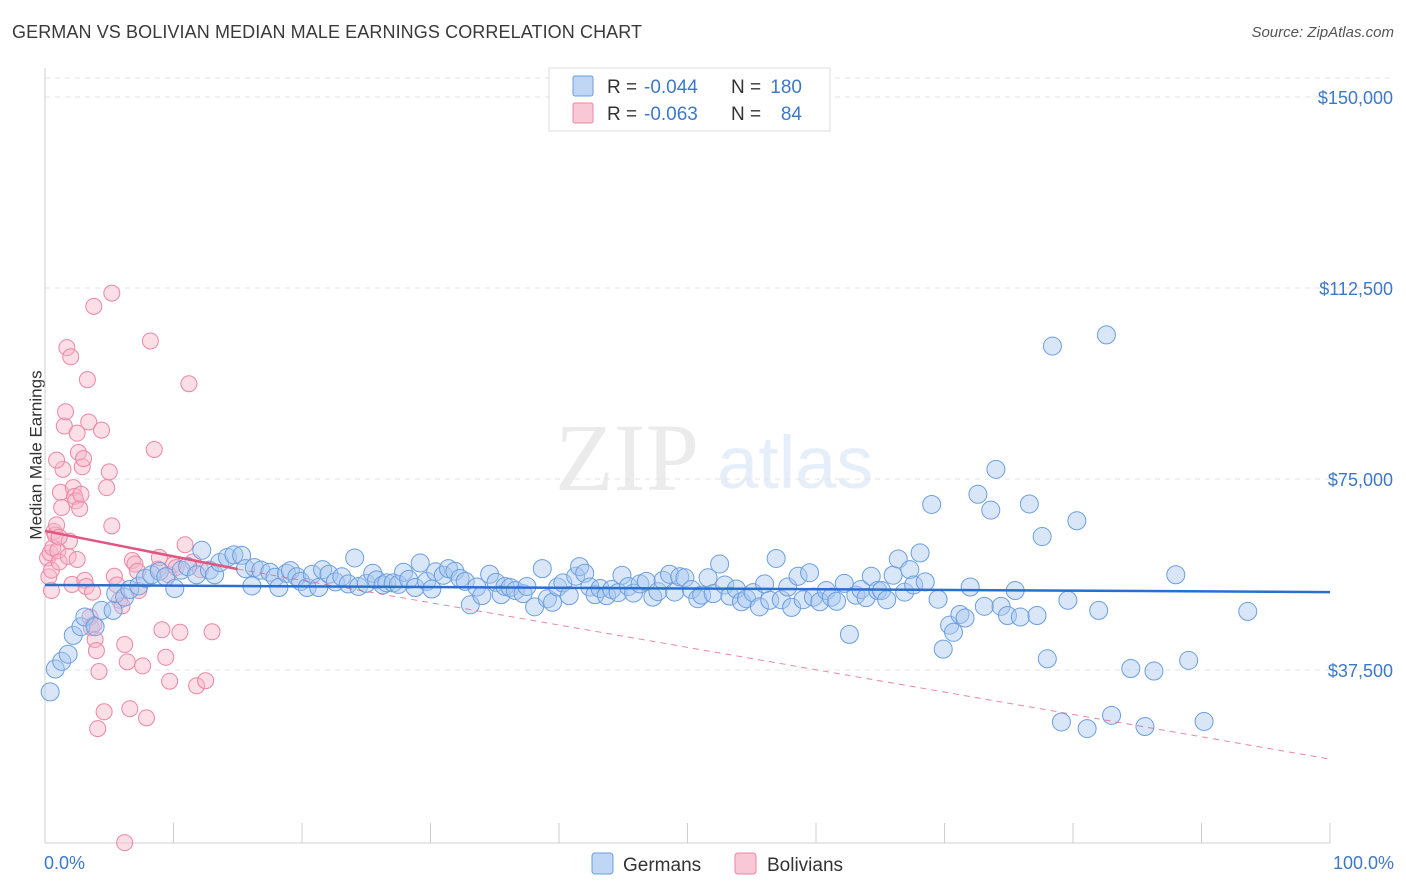  What do you see at coordinates (141, 550) in the screenshot?
I see `bolivian-trend-line` at bounding box center [141, 550].